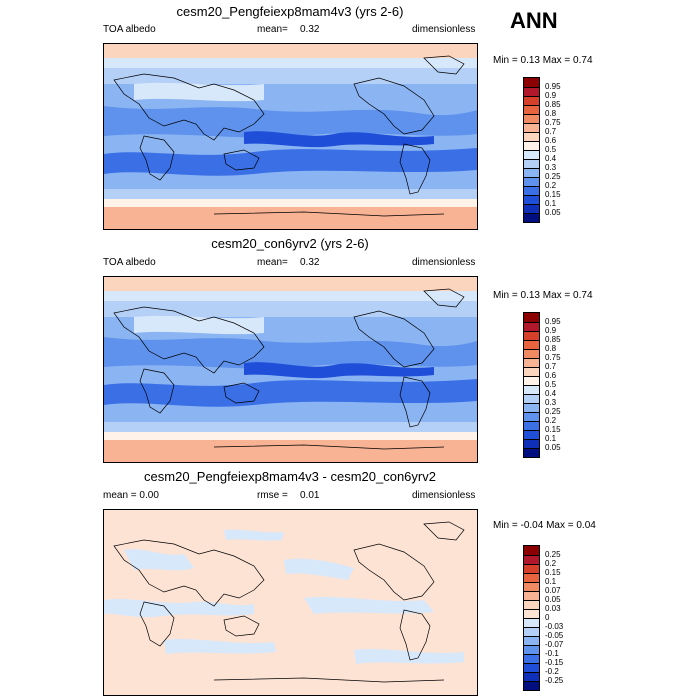 This screenshot has width=700, height=700. Describe the element at coordinates (534, 20) in the screenshot. I see `season-label: ANN` at that location.